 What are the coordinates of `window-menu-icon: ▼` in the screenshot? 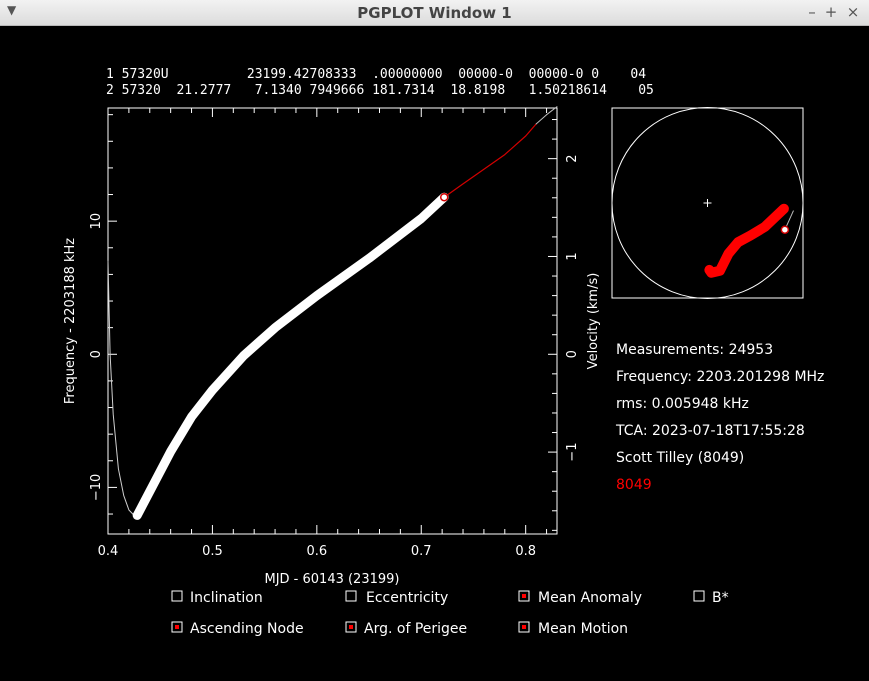 It's located at (12, 10).